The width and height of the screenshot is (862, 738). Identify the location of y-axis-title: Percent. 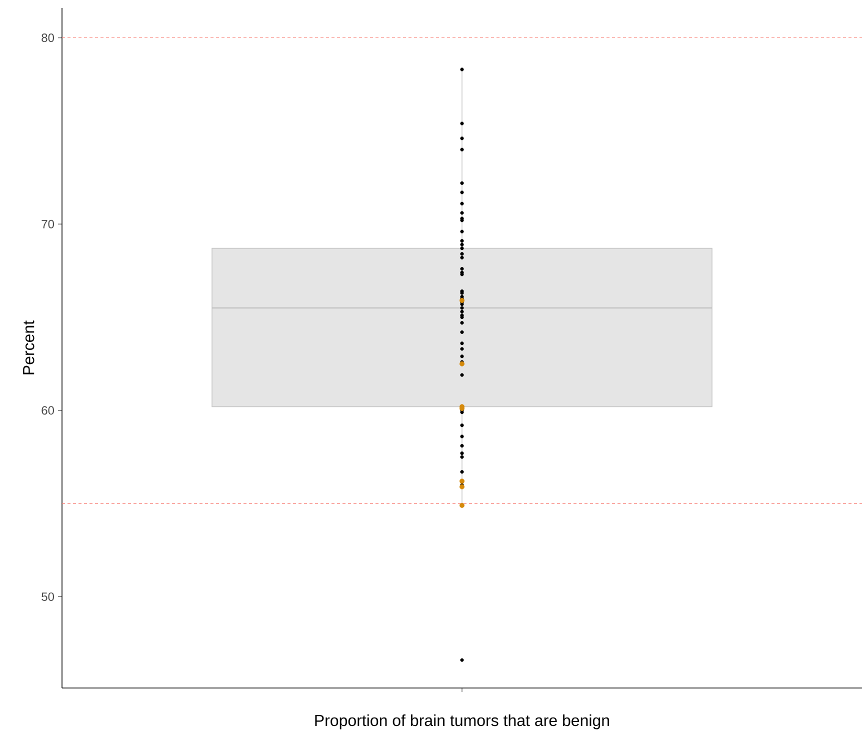
(28, 347).